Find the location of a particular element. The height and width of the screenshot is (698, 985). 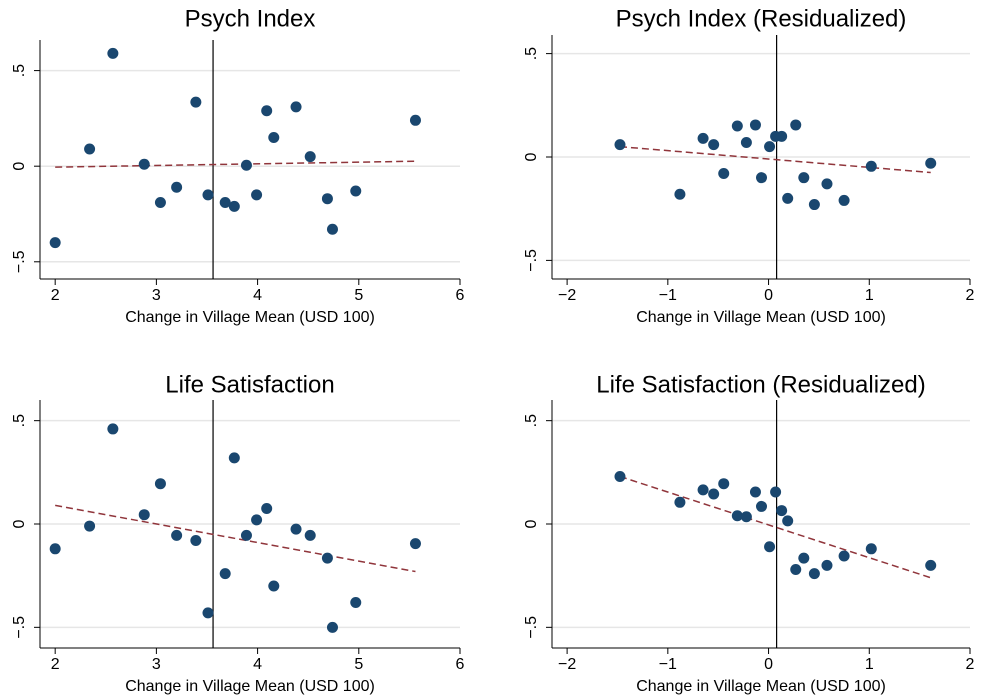

x-tick-label: 4 is located at coordinates (257, 295).